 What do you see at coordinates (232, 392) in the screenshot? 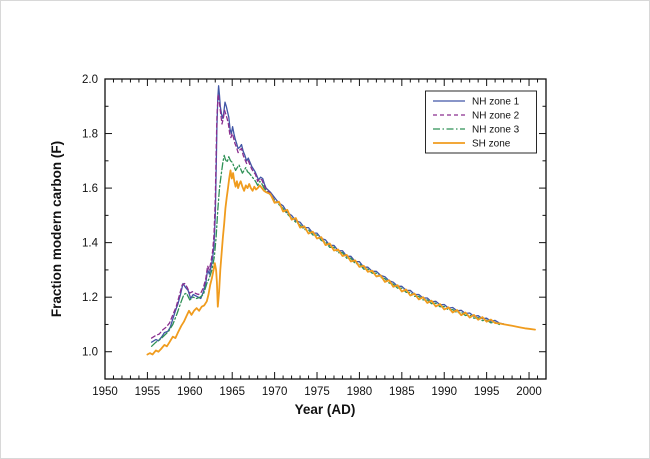
I see `x-tick-label: 1965` at bounding box center [232, 392].